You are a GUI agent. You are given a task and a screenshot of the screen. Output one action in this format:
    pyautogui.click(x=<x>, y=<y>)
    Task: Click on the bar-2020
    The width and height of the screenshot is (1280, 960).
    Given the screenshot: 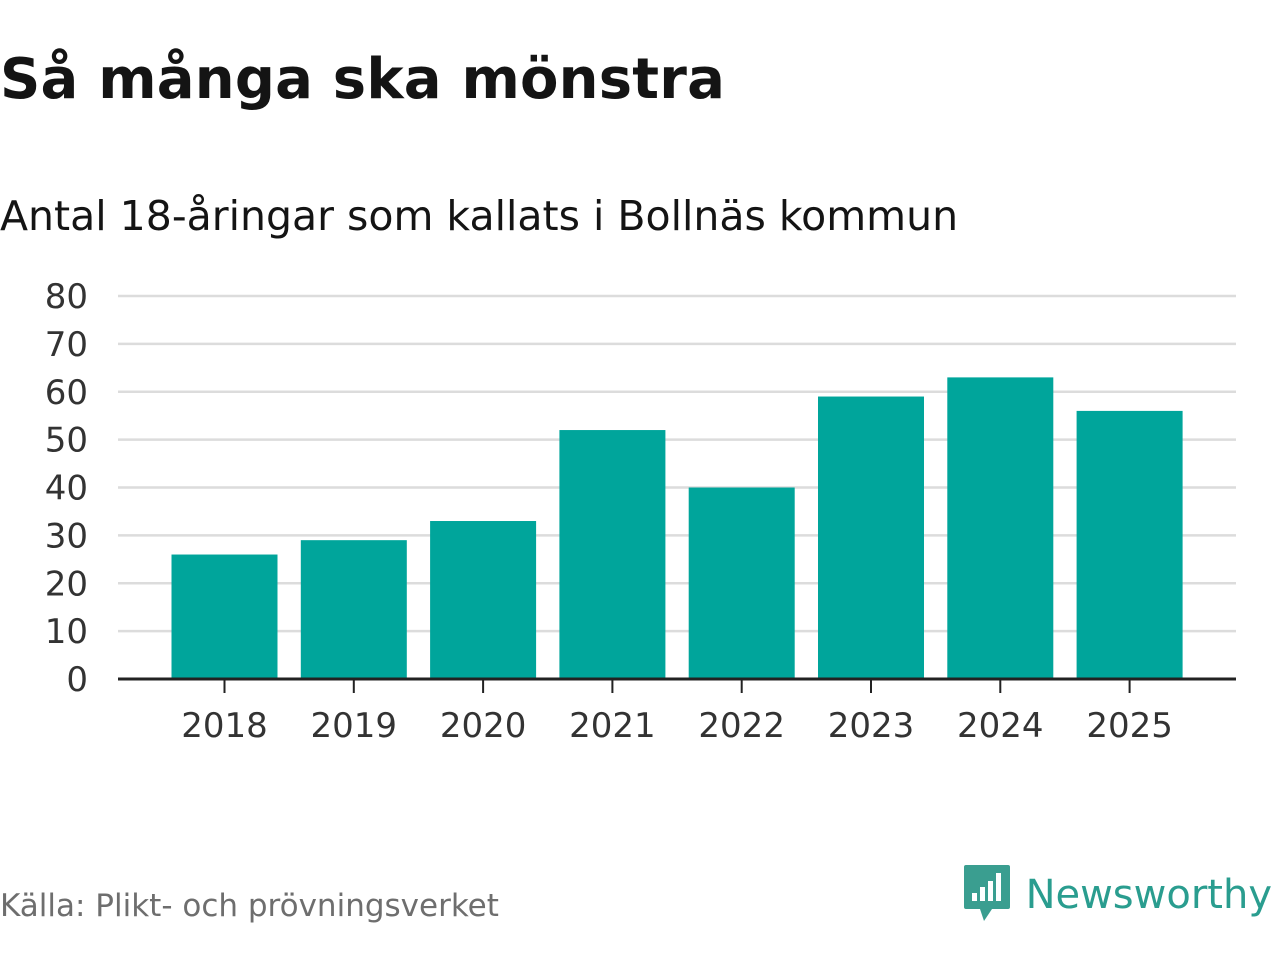 What is the action you would take?
    pyautogui.click(x=483, y=600)
    